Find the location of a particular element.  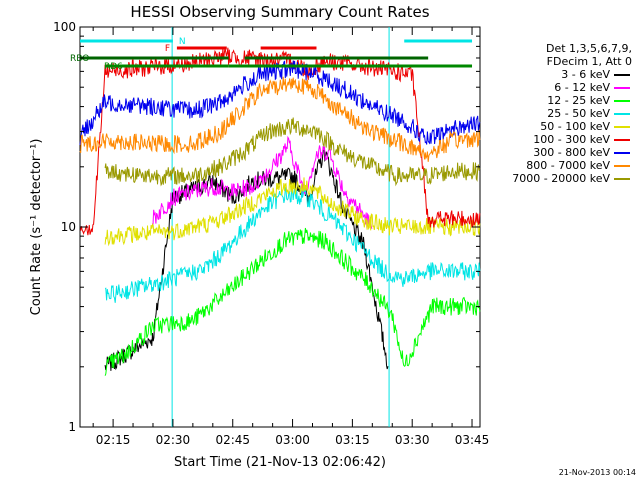

legend-entry: 7000 - 20000 keV is located at coordinates (557, 178).